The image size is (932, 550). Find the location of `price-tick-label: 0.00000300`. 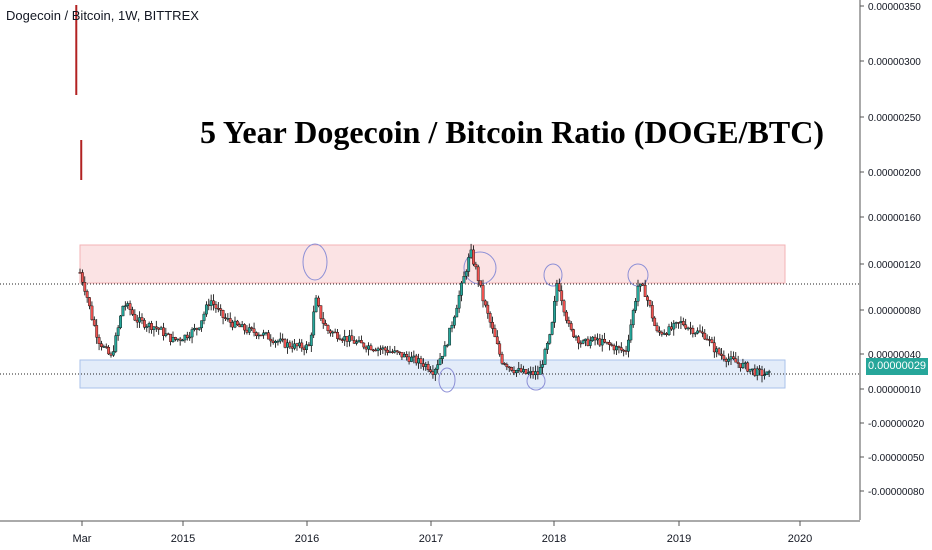

price-tick-label: 0.00000300 is located at coordinates (894, 62).